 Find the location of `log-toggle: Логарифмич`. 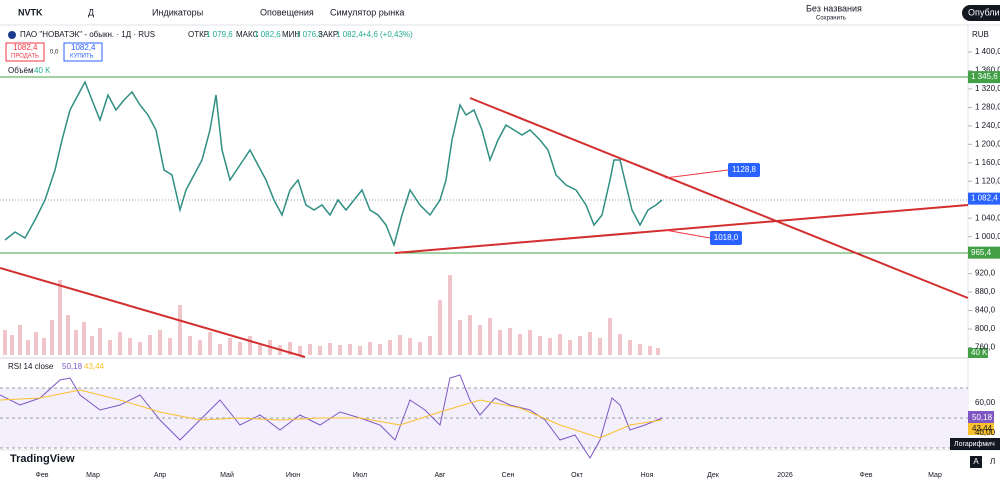

log-toggle: Логарифмич is located at coordinates (974, 444).